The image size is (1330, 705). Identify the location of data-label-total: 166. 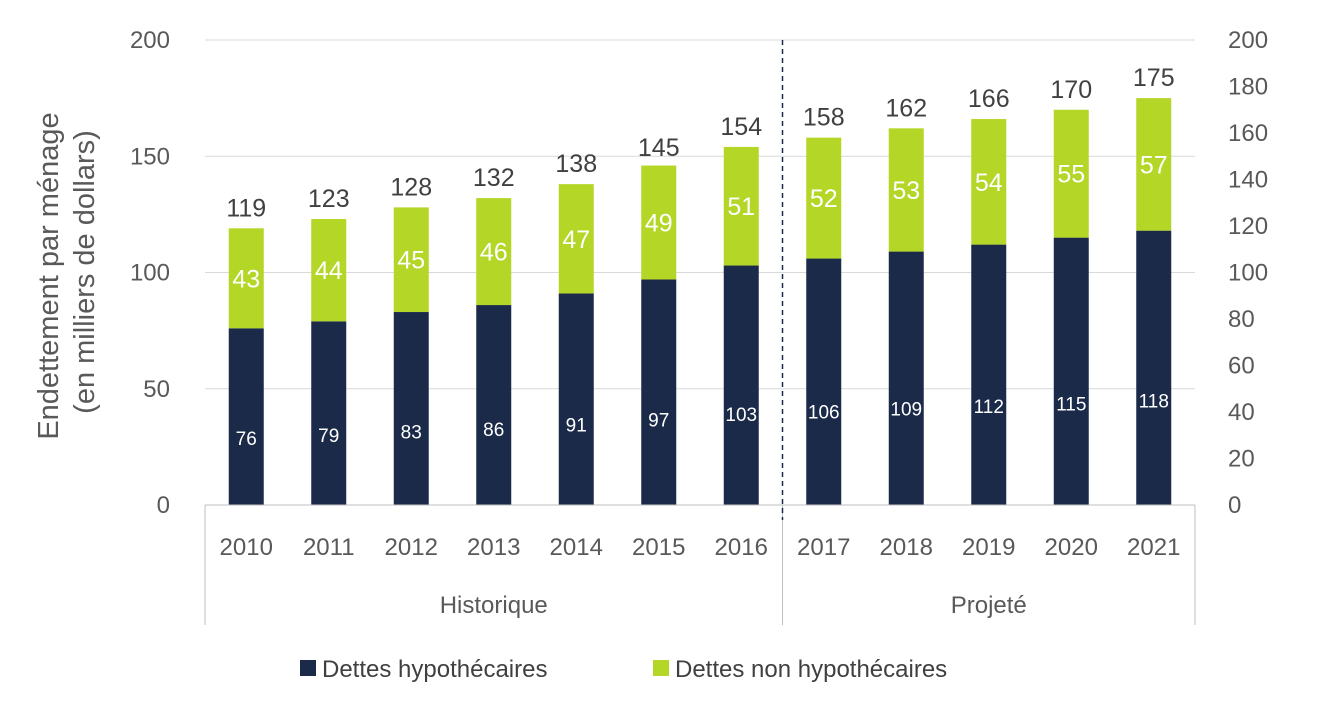
(989, 99).